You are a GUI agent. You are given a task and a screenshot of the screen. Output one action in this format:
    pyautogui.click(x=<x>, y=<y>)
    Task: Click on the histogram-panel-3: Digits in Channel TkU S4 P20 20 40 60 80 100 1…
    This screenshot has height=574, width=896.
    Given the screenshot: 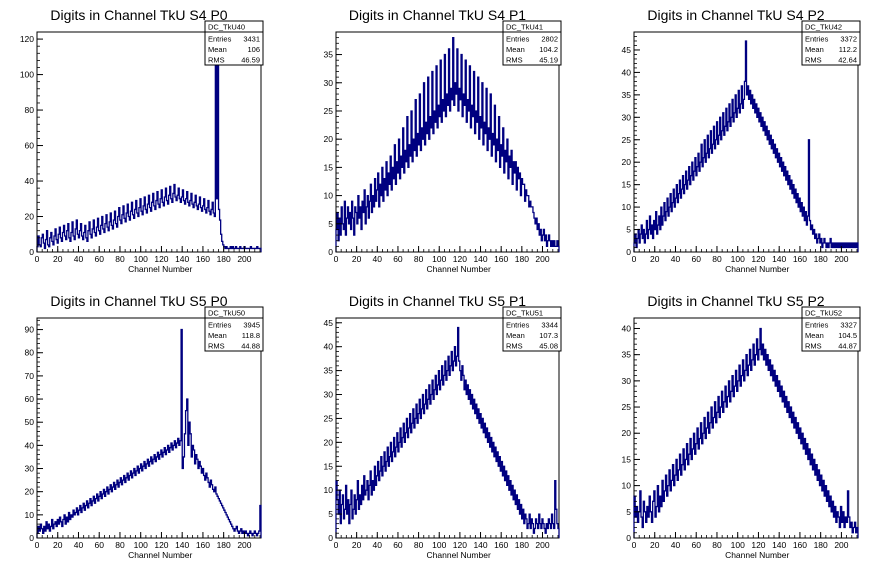 What is the action you would take?
    pyautogui.click(x=741, y=140)
    